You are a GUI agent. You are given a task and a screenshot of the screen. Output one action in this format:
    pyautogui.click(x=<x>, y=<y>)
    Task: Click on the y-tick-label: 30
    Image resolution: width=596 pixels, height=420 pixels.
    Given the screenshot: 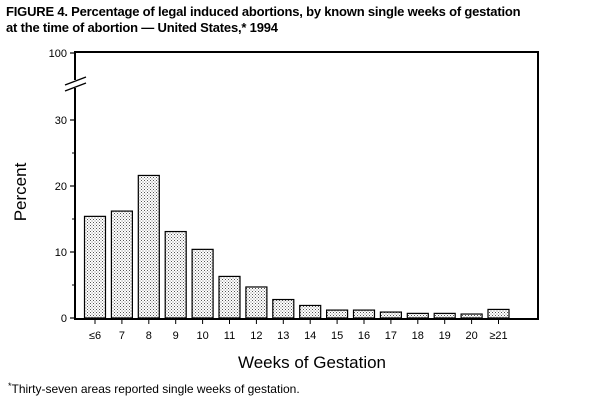 What is the action you would take?
    pyautogui.click(x=61, y=121)
    